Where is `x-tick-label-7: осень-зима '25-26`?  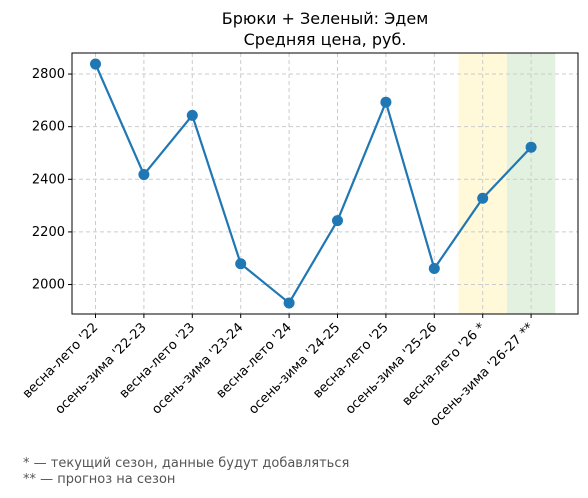 x-tick-label-7: осень-зима '25-26 is located at coordinates (391, 368).